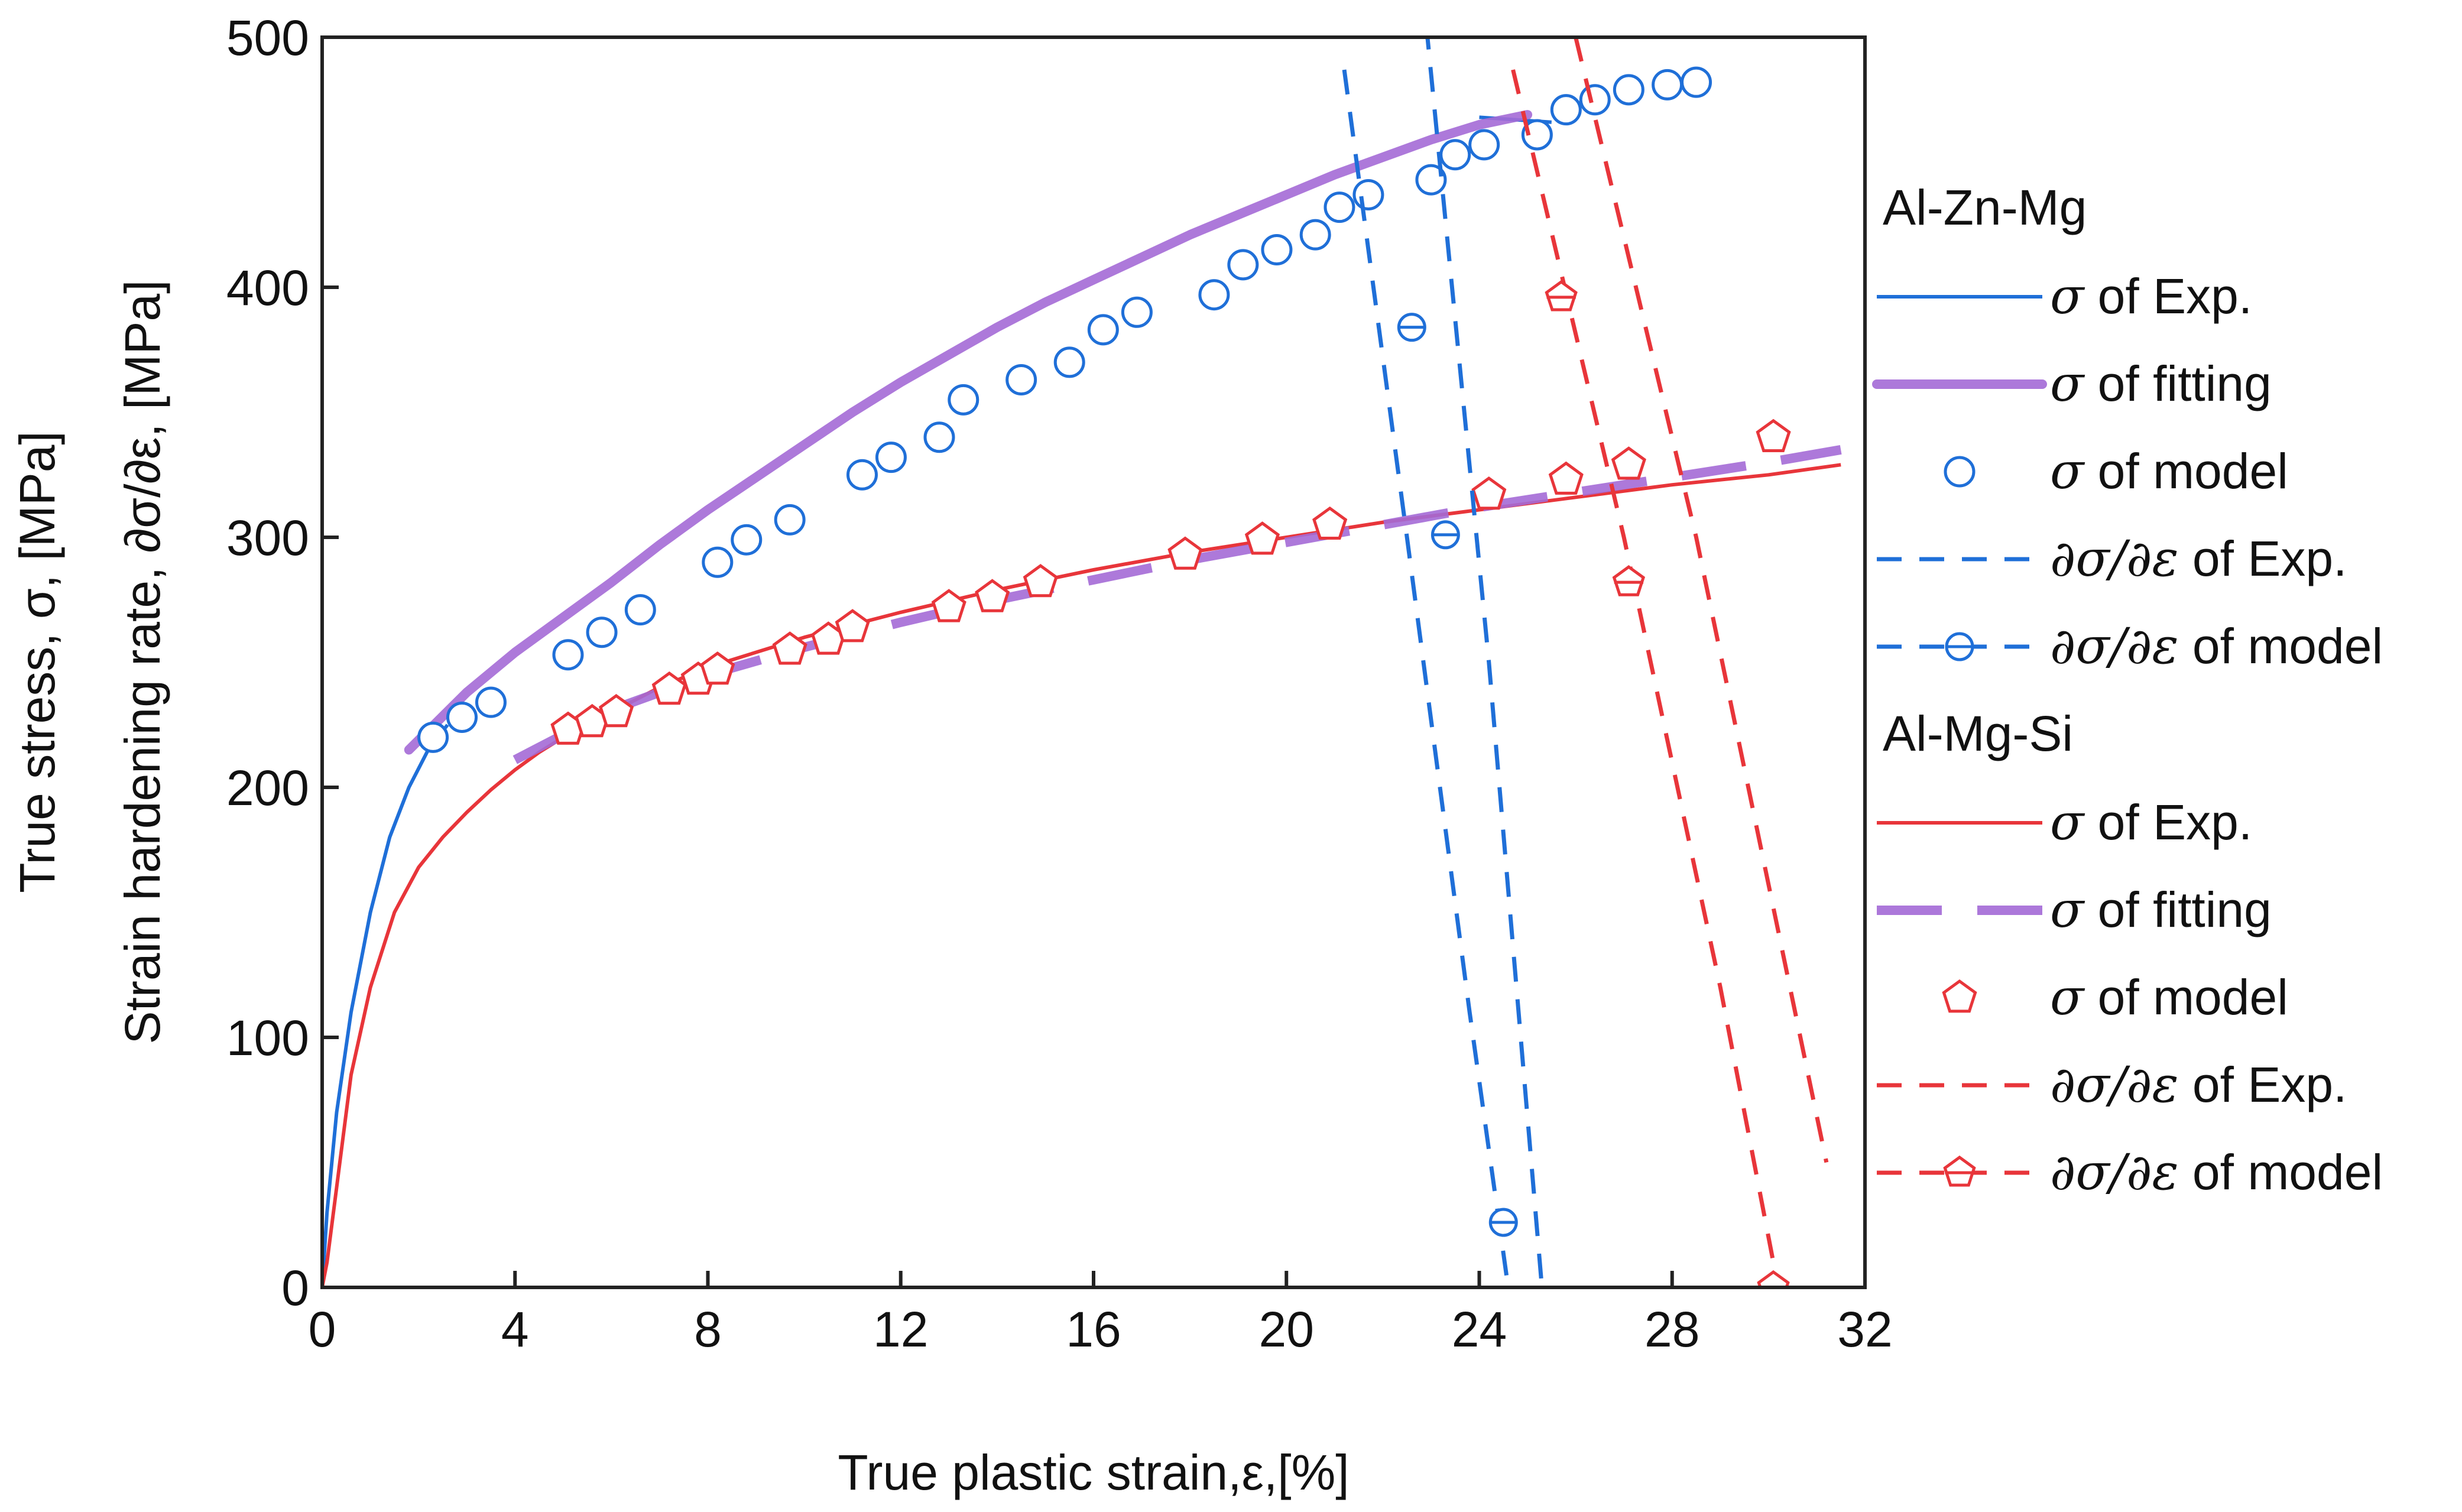  What do you see at coordinates (1864, 1329) in the screenshot?
I see `x-tick-label-8: 32` at bounding box center [1864, 1329].